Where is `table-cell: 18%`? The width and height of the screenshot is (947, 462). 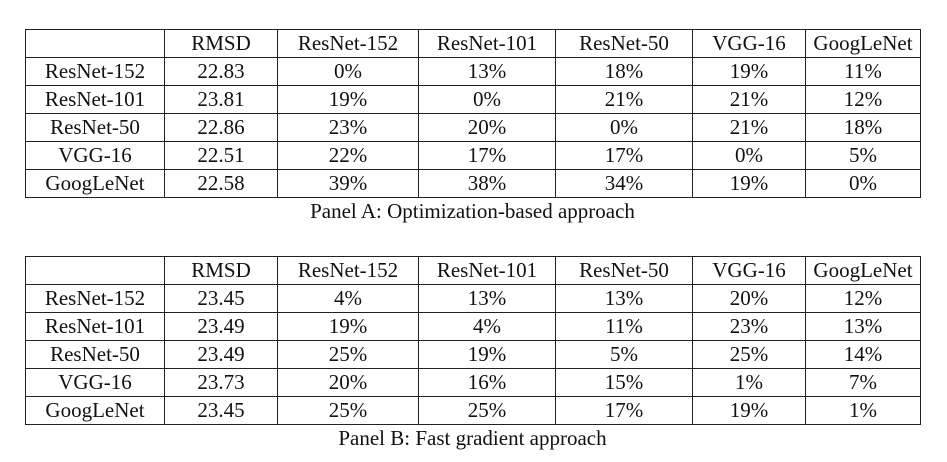
table-cell: 18% is located at coordinates (624, 71).